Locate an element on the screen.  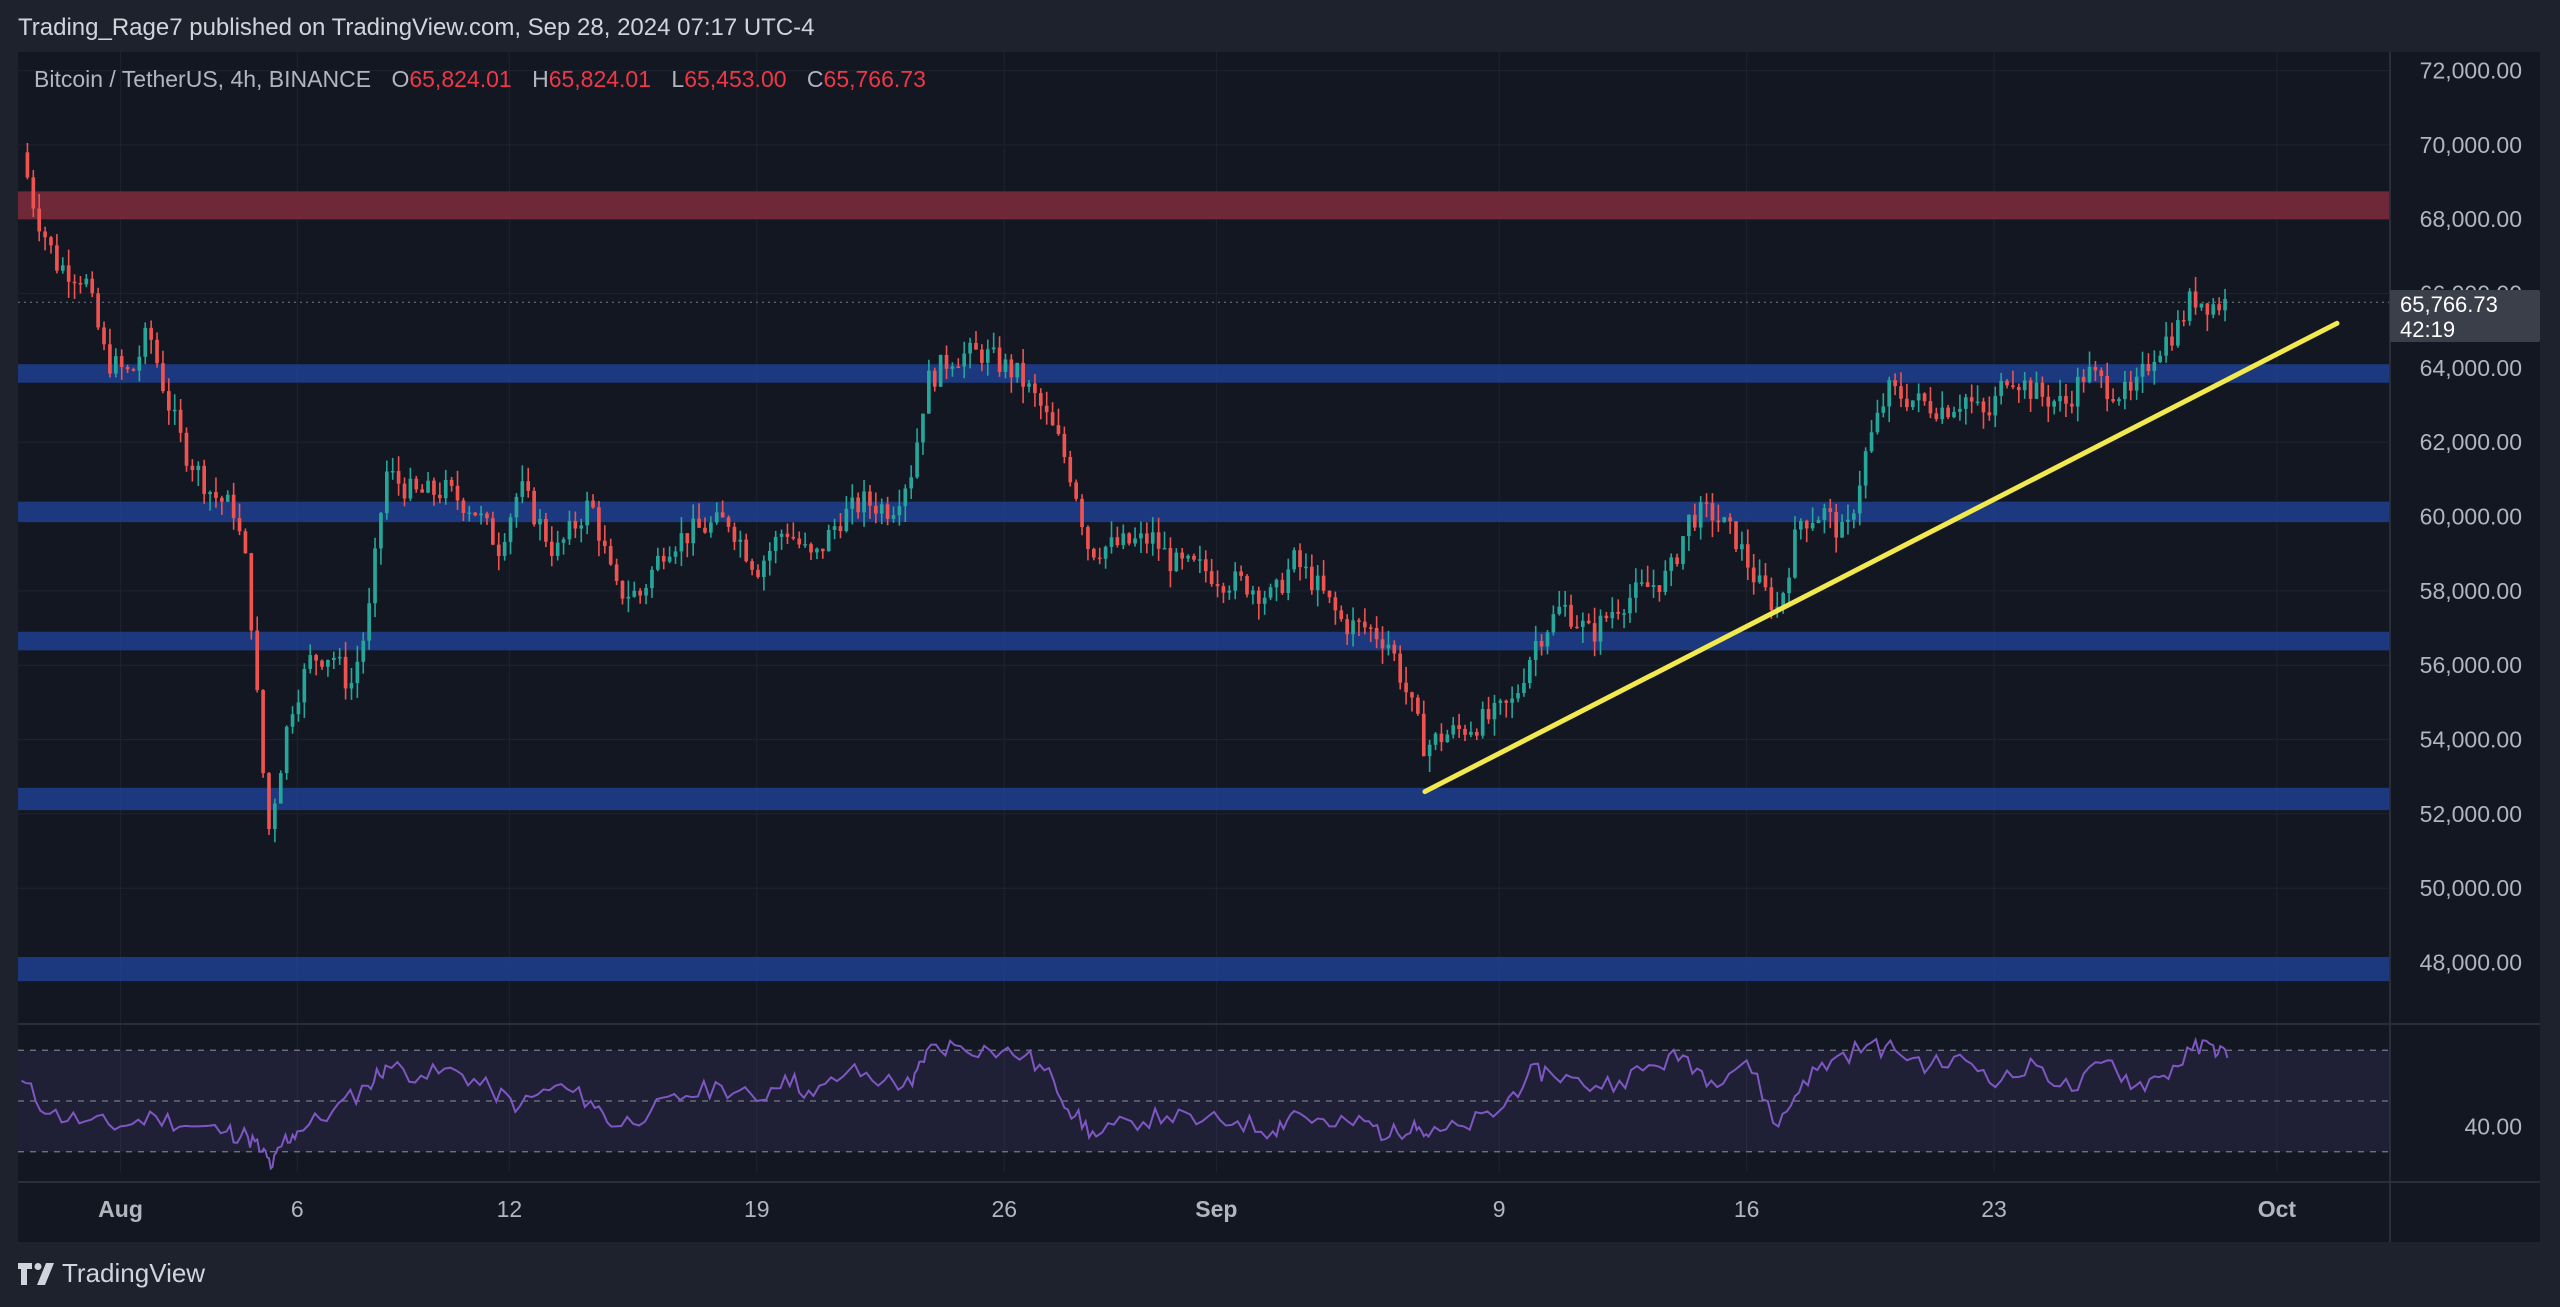
price-tick-label: 60,000.00 is located at coordinates (2471, 517).